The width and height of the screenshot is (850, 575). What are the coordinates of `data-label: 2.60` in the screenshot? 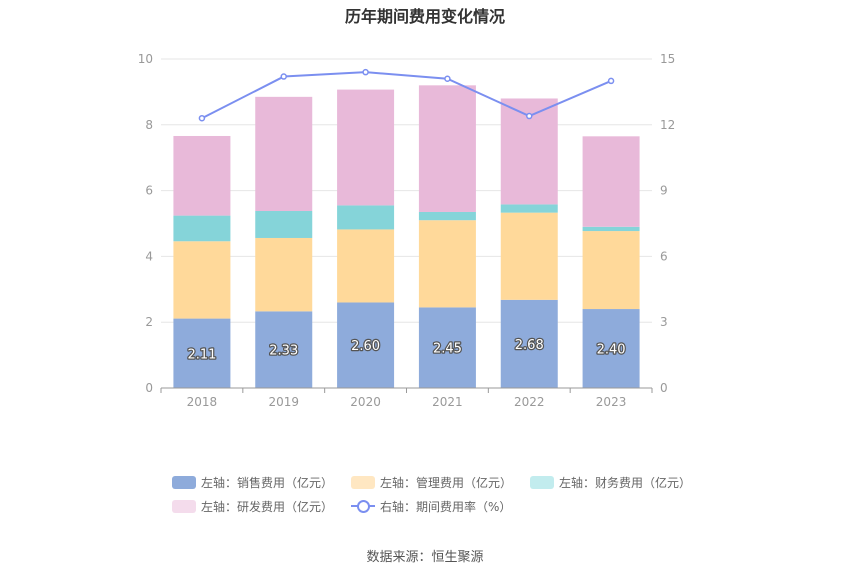 It's located at (365, 346).